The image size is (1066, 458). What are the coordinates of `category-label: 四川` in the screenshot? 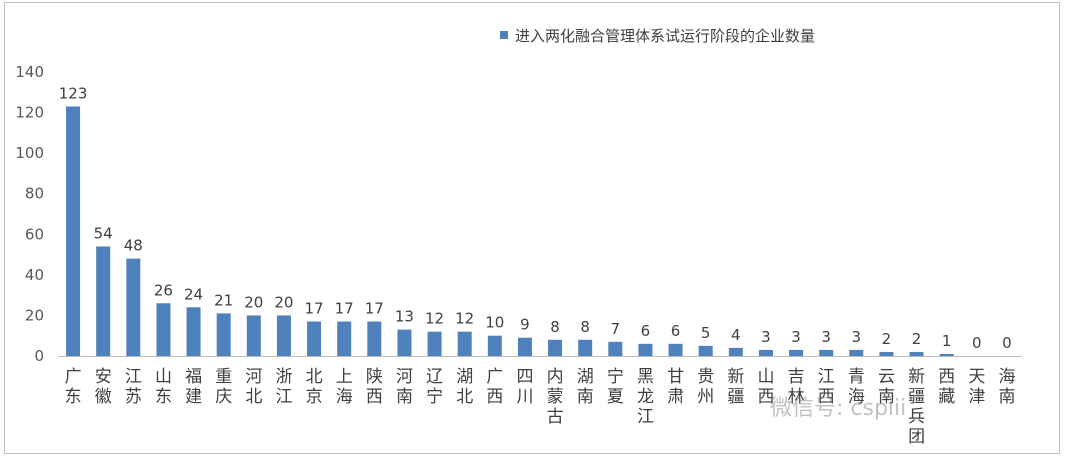 It's located at (524, 387).